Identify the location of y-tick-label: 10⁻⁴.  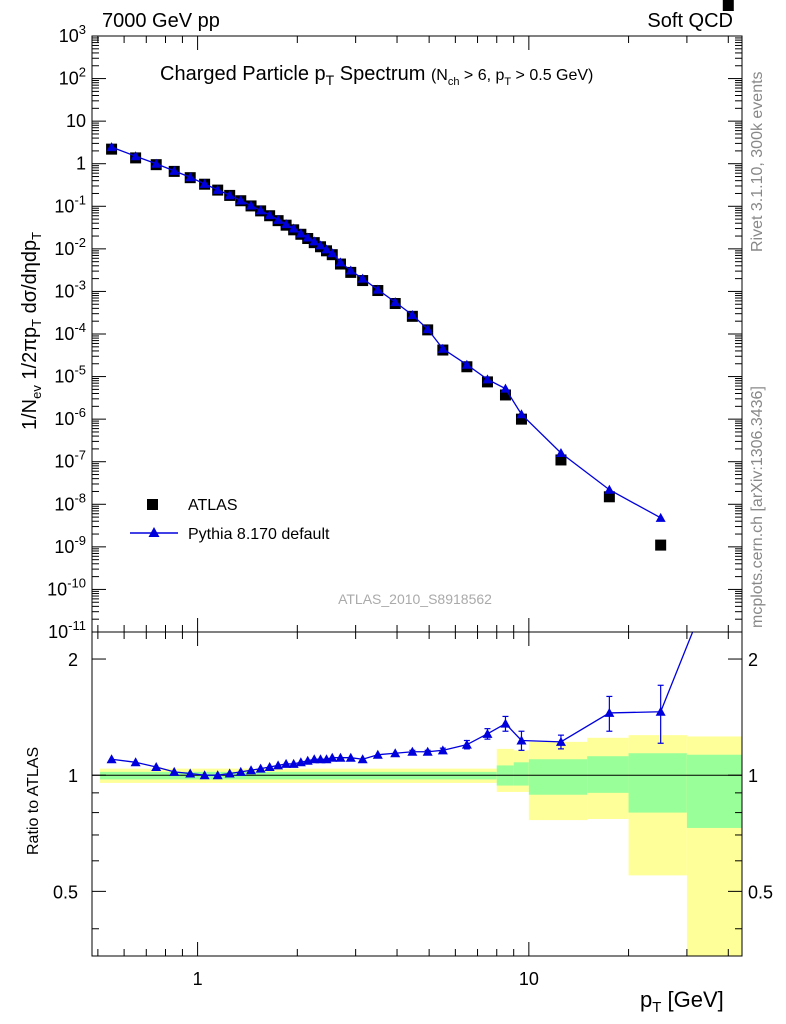
(70, 332).